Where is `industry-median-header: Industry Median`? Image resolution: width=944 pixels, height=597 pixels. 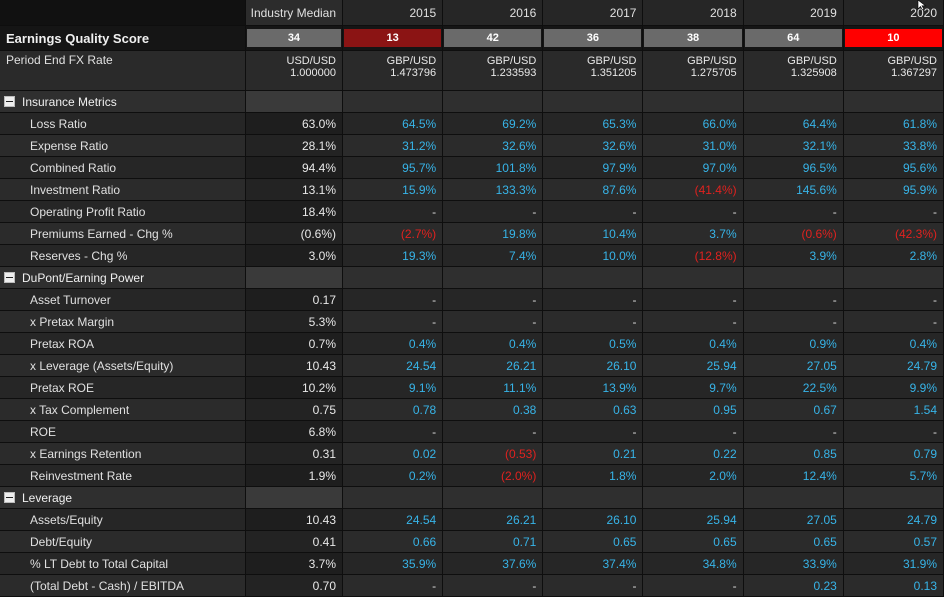
industry-median-header: Industry Median is located at coordinates (294, 13).